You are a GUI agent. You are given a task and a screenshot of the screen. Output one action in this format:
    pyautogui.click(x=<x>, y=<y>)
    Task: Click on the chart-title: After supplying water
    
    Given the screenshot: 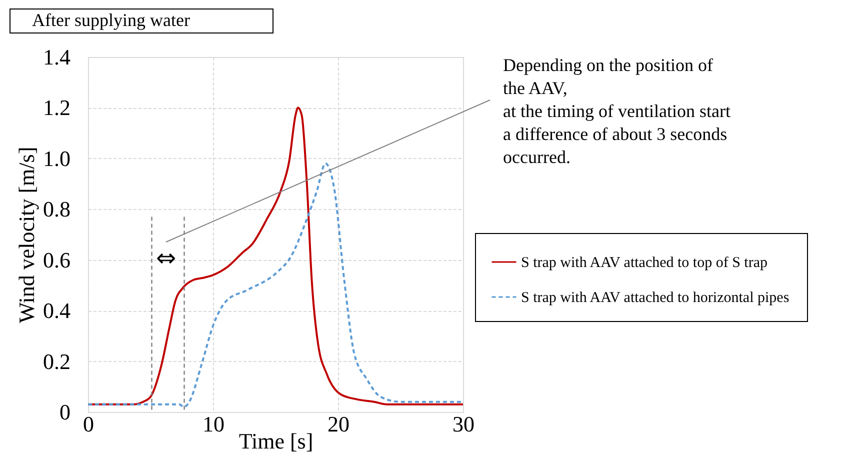 What is the action you would take?
    pyautogui.click(x=111, y=20)
    